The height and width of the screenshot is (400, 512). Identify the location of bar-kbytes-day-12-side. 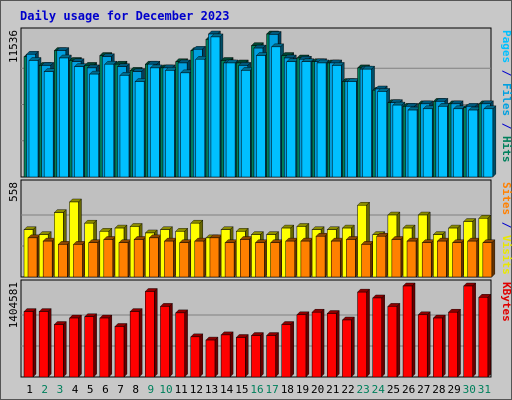
(201, 355).